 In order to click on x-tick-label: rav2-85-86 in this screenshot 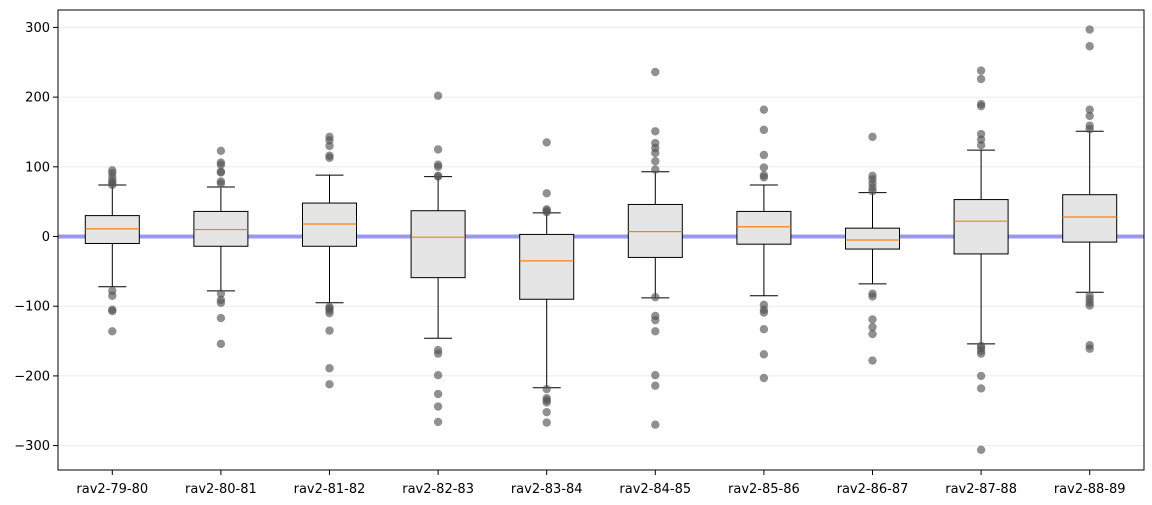, I will do `click(764, 489)`.